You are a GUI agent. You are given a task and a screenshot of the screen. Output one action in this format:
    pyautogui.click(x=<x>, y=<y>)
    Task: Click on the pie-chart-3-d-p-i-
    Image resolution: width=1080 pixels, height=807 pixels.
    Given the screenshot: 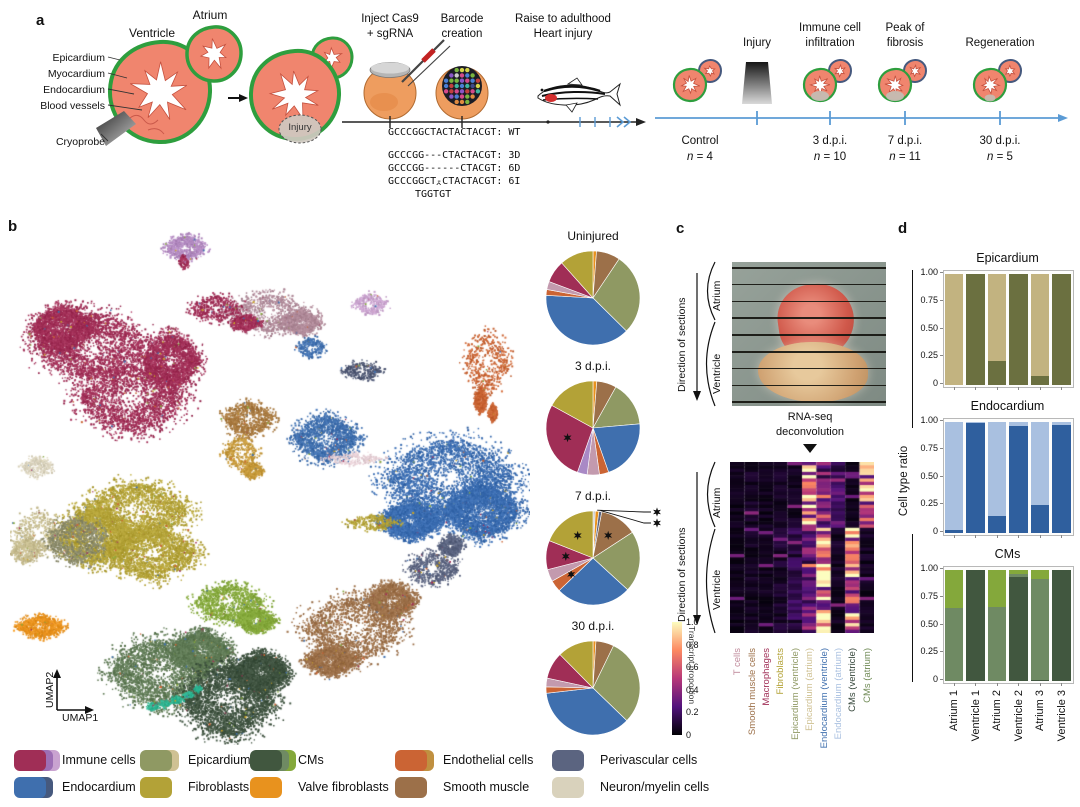 What is the action you would take?
    pyautogui.click(x=593, y=428)
    